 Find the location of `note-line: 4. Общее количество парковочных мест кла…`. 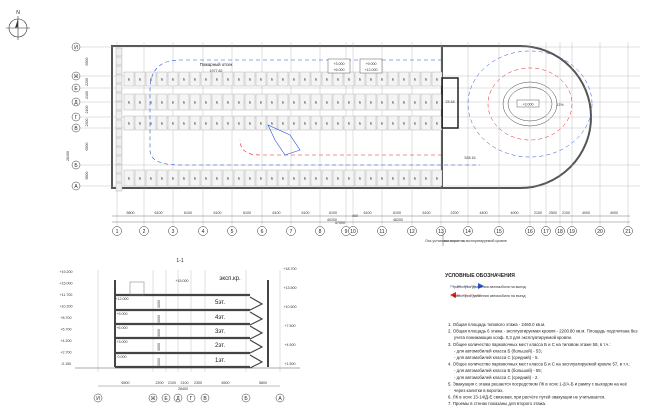

note-line: 4. Общее количество парковочных мест кла… is located at coordinates (539, 364).